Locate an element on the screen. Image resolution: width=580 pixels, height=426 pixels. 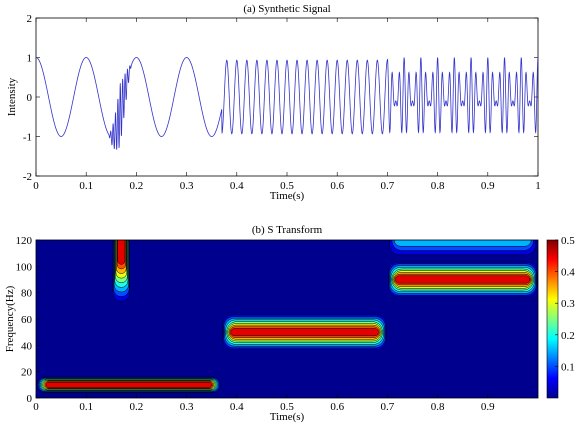
chart-b-y-tick-label: 120 is located at coordinates (24, 241).